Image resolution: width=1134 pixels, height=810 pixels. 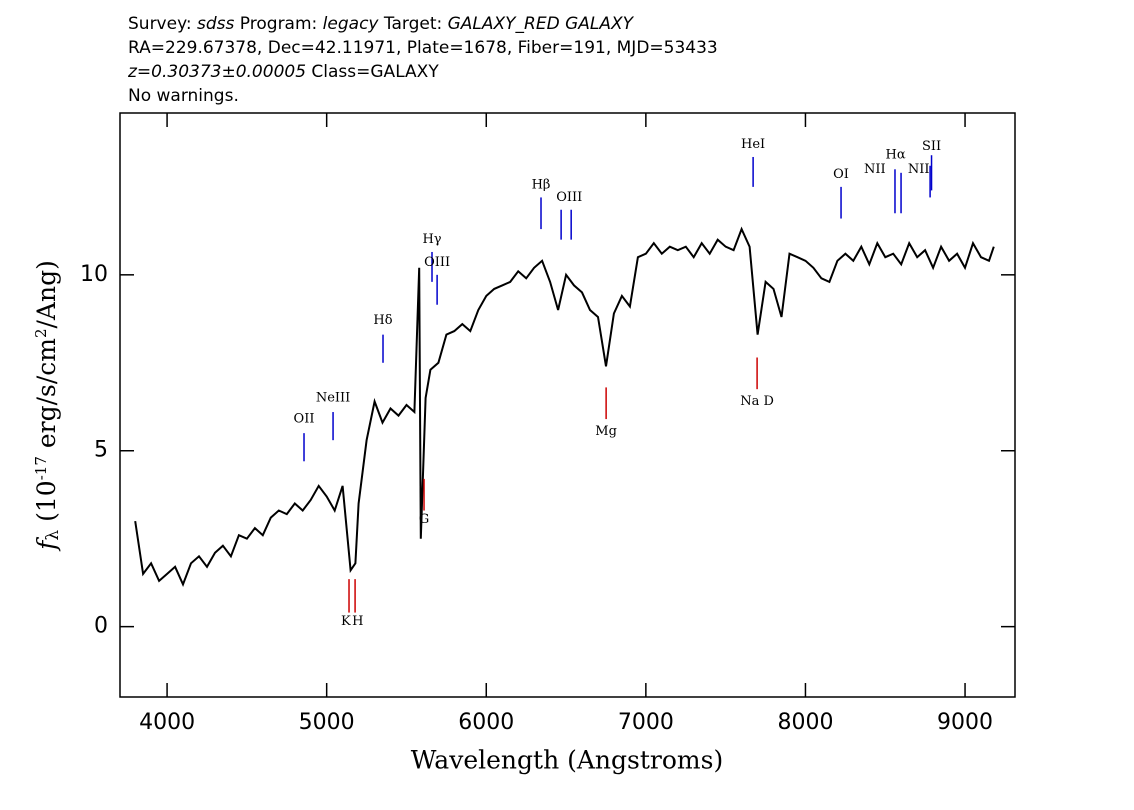 What do you see at coordinates (101, 626) in the screenshot?
I see `y-tick-label: 0` at bounding box center [101, 626].